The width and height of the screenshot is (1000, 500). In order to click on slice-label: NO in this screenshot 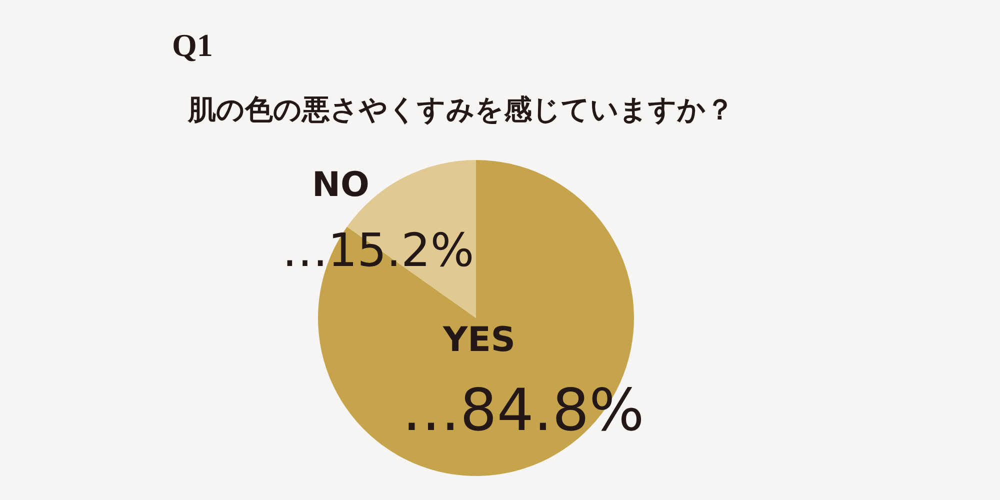, I will do `click(341, 185)`.